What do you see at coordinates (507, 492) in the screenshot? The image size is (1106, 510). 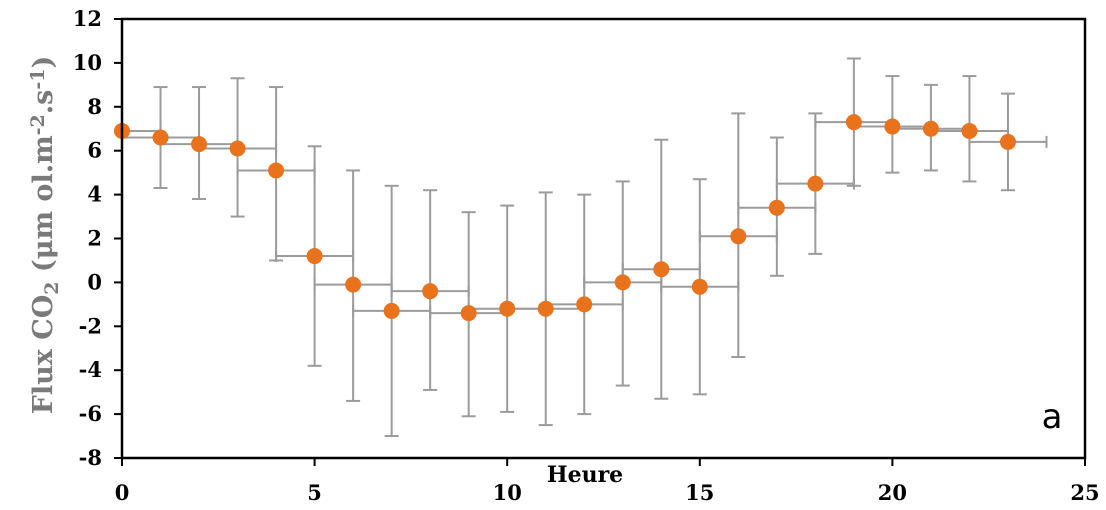 I see `x-tick-label: 10` at bounding box center [507, 492].